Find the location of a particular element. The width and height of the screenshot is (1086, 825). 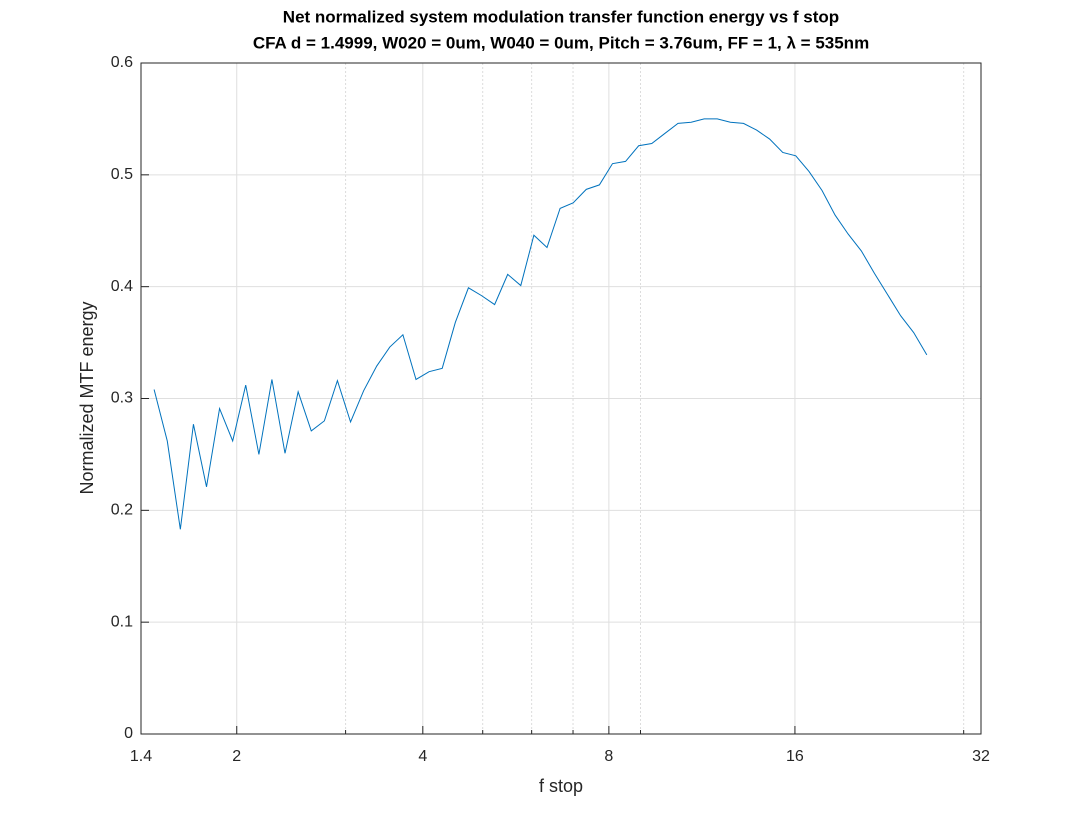

x-tick-label: 8 is located at coordinates (608, 756).